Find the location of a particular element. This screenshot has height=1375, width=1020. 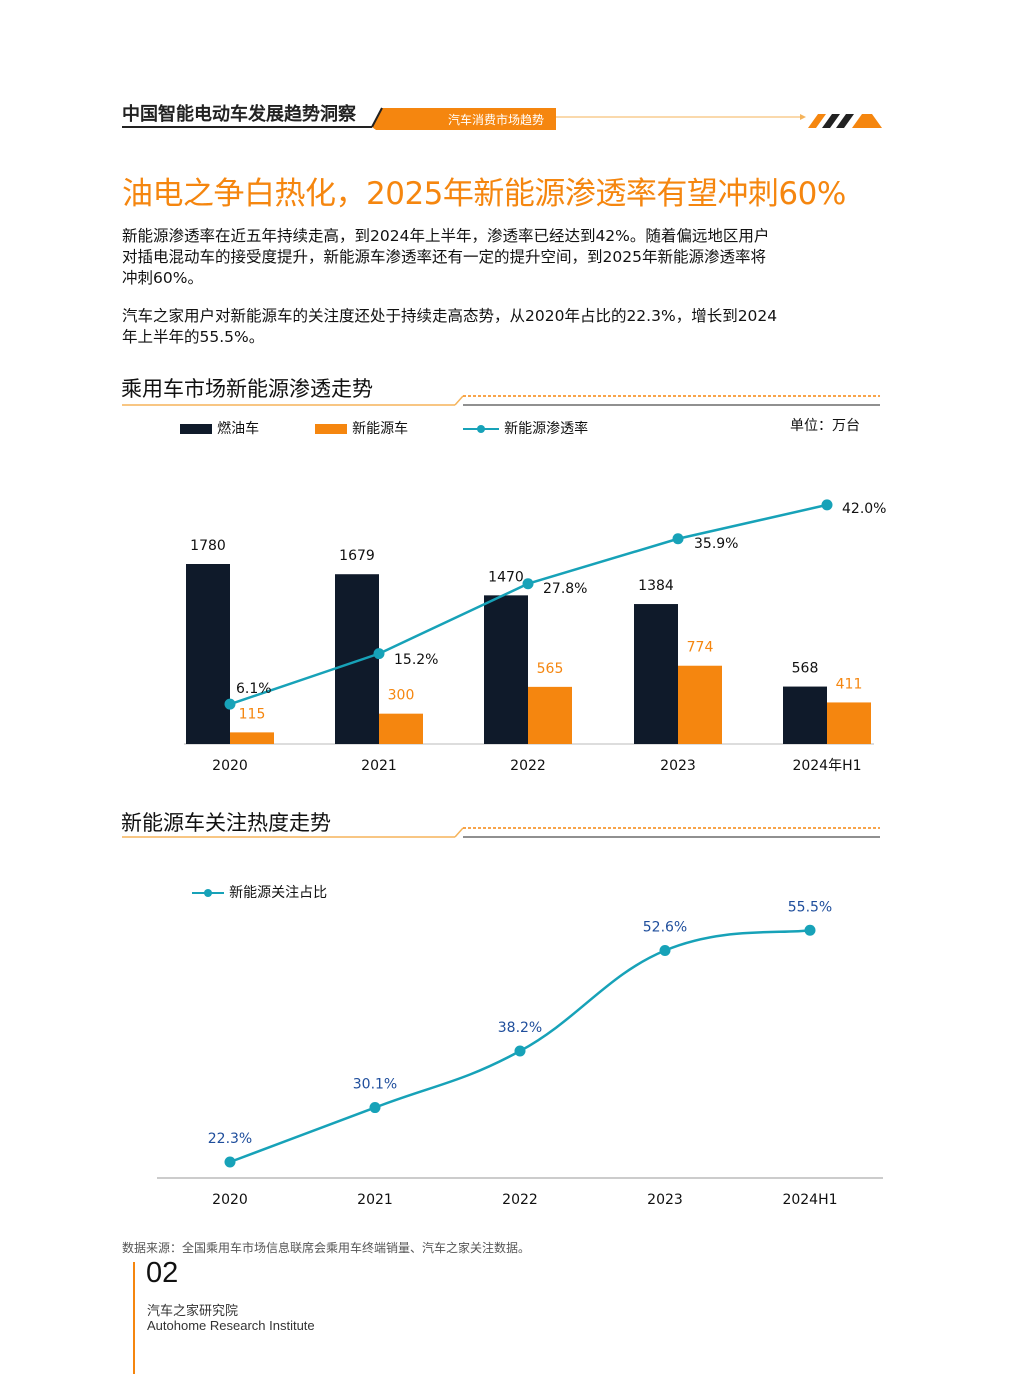

attention-label-3: 52.6% is located at coordinates (665, 928).